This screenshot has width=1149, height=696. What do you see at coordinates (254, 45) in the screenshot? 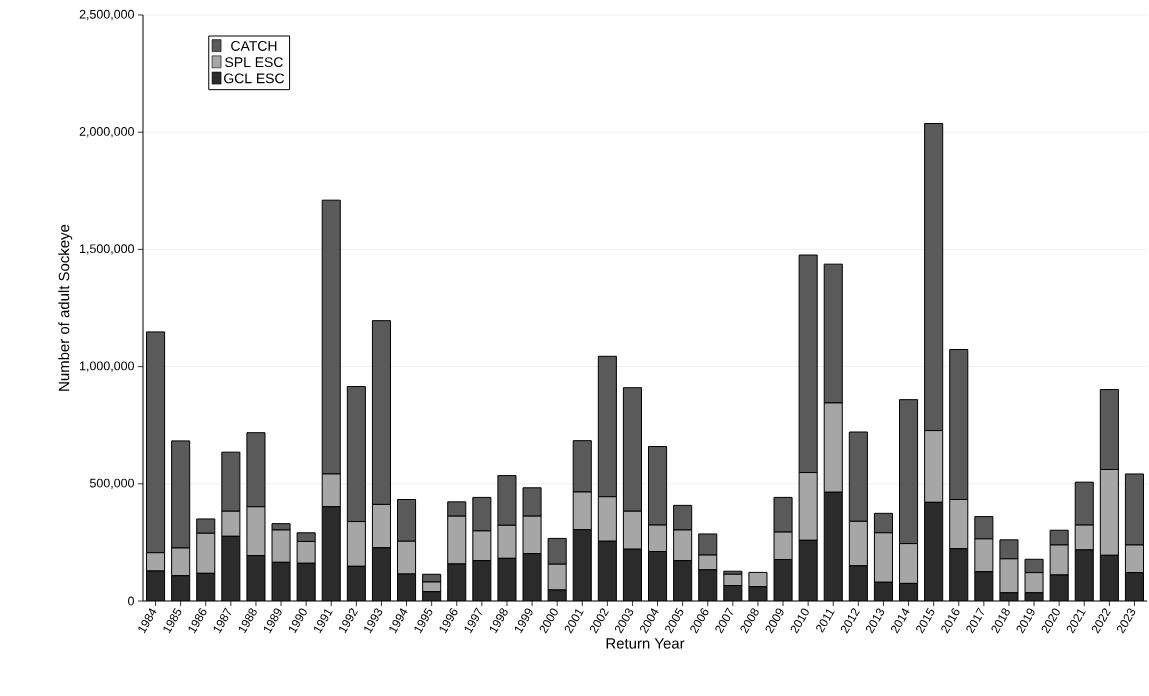
I see `legend-label: CATCH` at bounding box center [254, 45].